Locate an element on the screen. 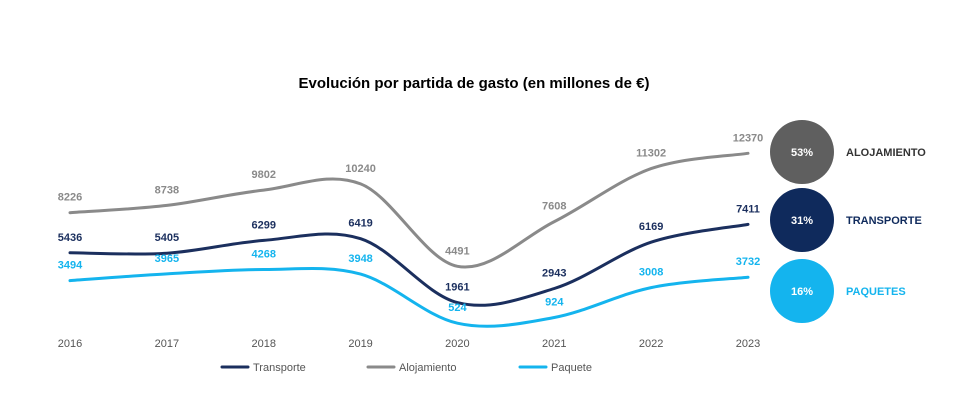 This screenshot has height=400, width=958. legend-label: Transporte is located at coordinates (279, 368).